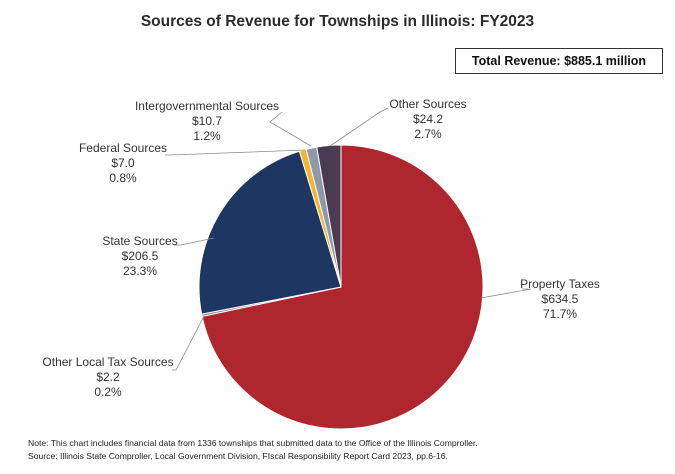 This screenshot has width=675, height=474. What do you see at coordinates (139, 241) in the screenshot?
I see `slice-label-state-sources: State Sources` at bounding box center [139, 241].